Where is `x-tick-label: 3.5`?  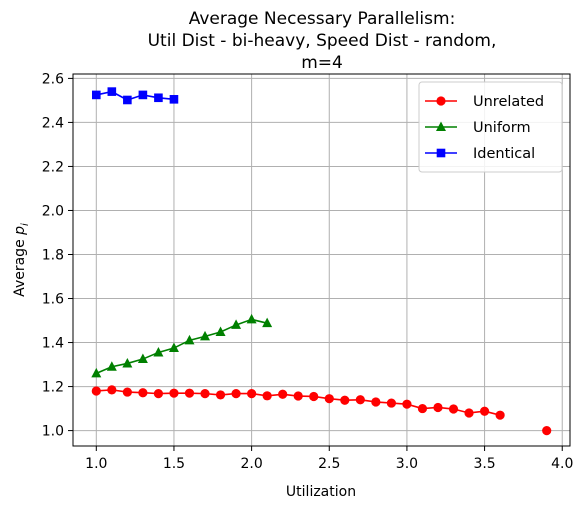 x-tick-label: 3.5 is located at coordinates (484, 464).